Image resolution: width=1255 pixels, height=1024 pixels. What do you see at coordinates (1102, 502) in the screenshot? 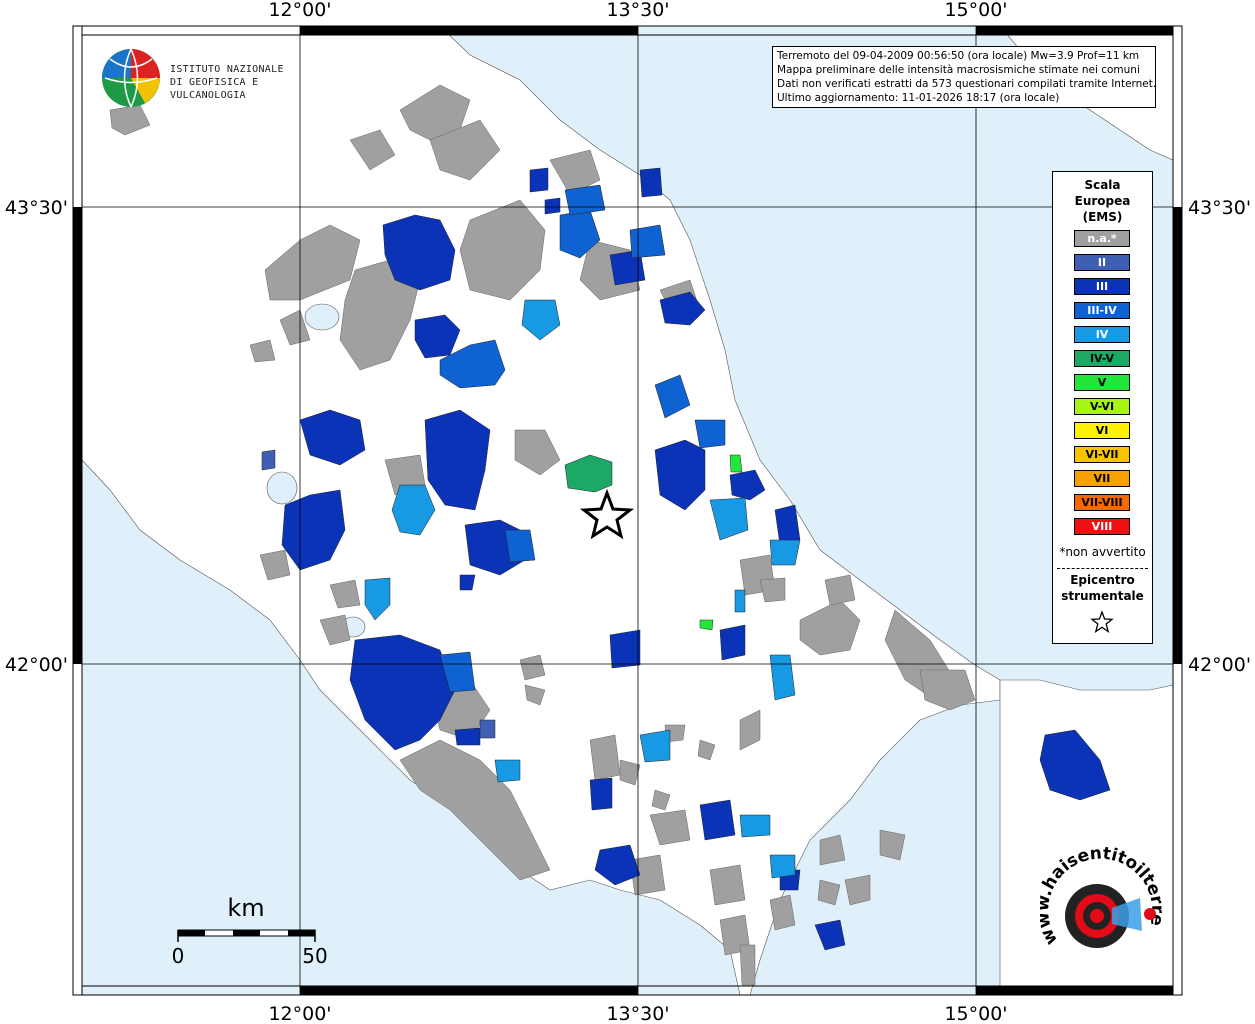
I see `legend-item-vii-viii: VII-VIII` at bounding box center [1102, 502].